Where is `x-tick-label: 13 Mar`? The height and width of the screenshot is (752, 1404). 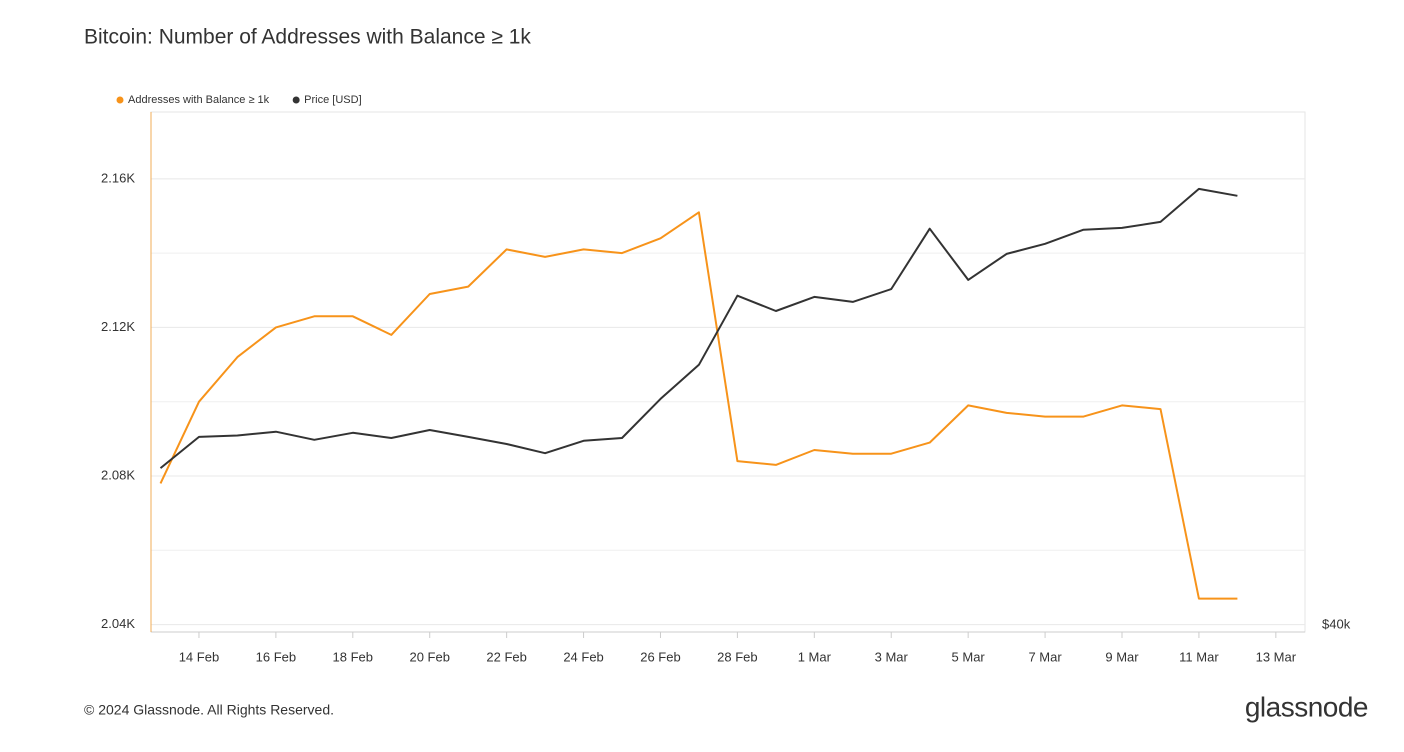
x-tick-label: 13 Mar is located at coordinates (1276, 656).